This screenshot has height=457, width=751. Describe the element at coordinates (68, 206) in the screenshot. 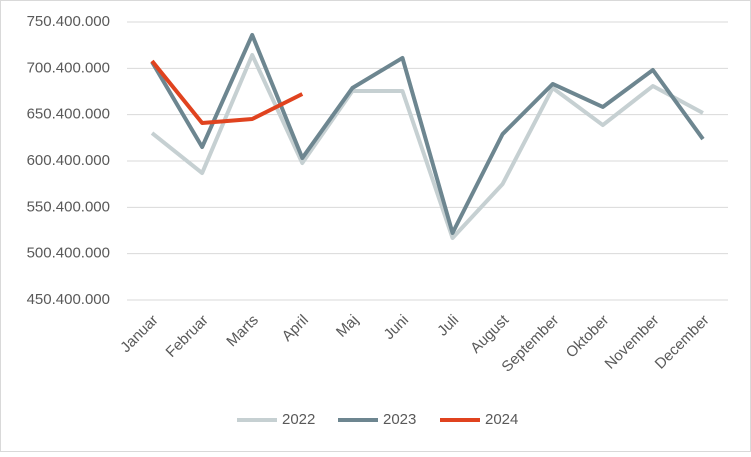

I see `y-tick-label: 550.400.000` at that location.